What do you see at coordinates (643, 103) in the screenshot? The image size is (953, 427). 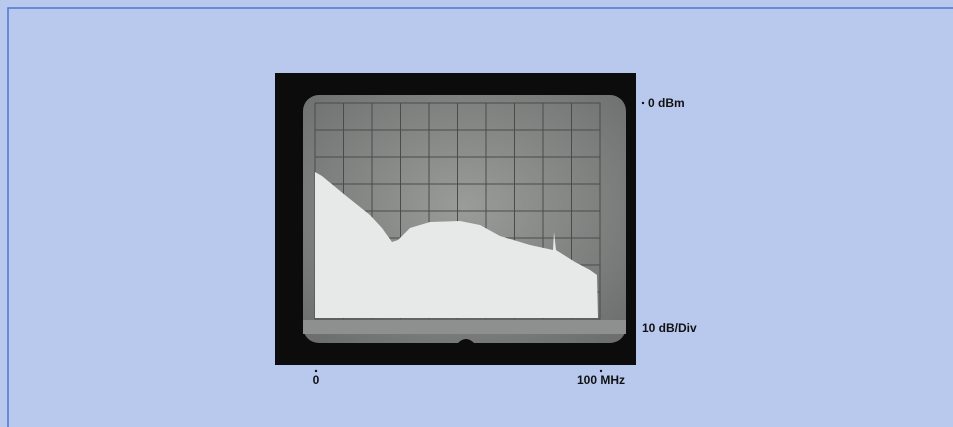 I see `reference-dot` at bounding box center [643, 103].